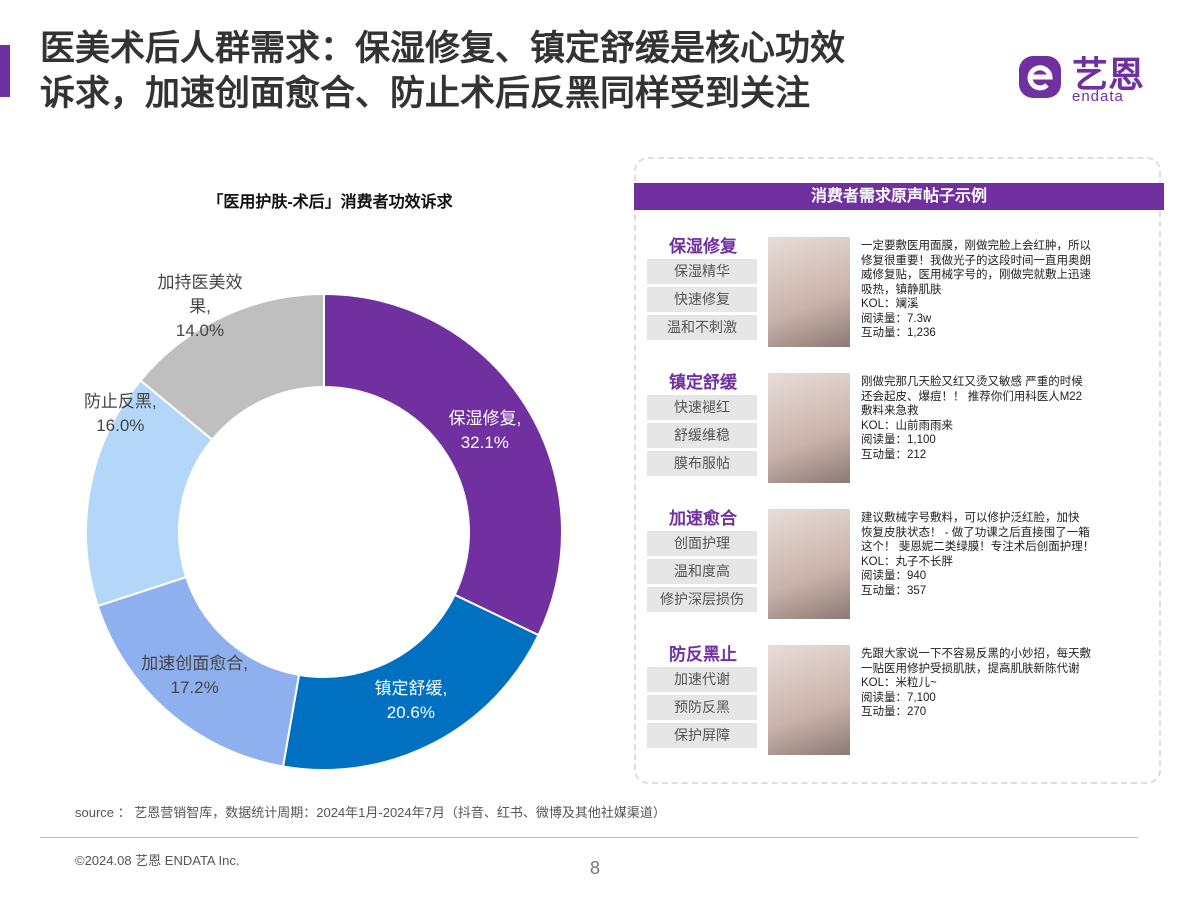 The image size is (1200, 900). I want to click on post-line: KOL：山前雨雨来, so click(907, 425).